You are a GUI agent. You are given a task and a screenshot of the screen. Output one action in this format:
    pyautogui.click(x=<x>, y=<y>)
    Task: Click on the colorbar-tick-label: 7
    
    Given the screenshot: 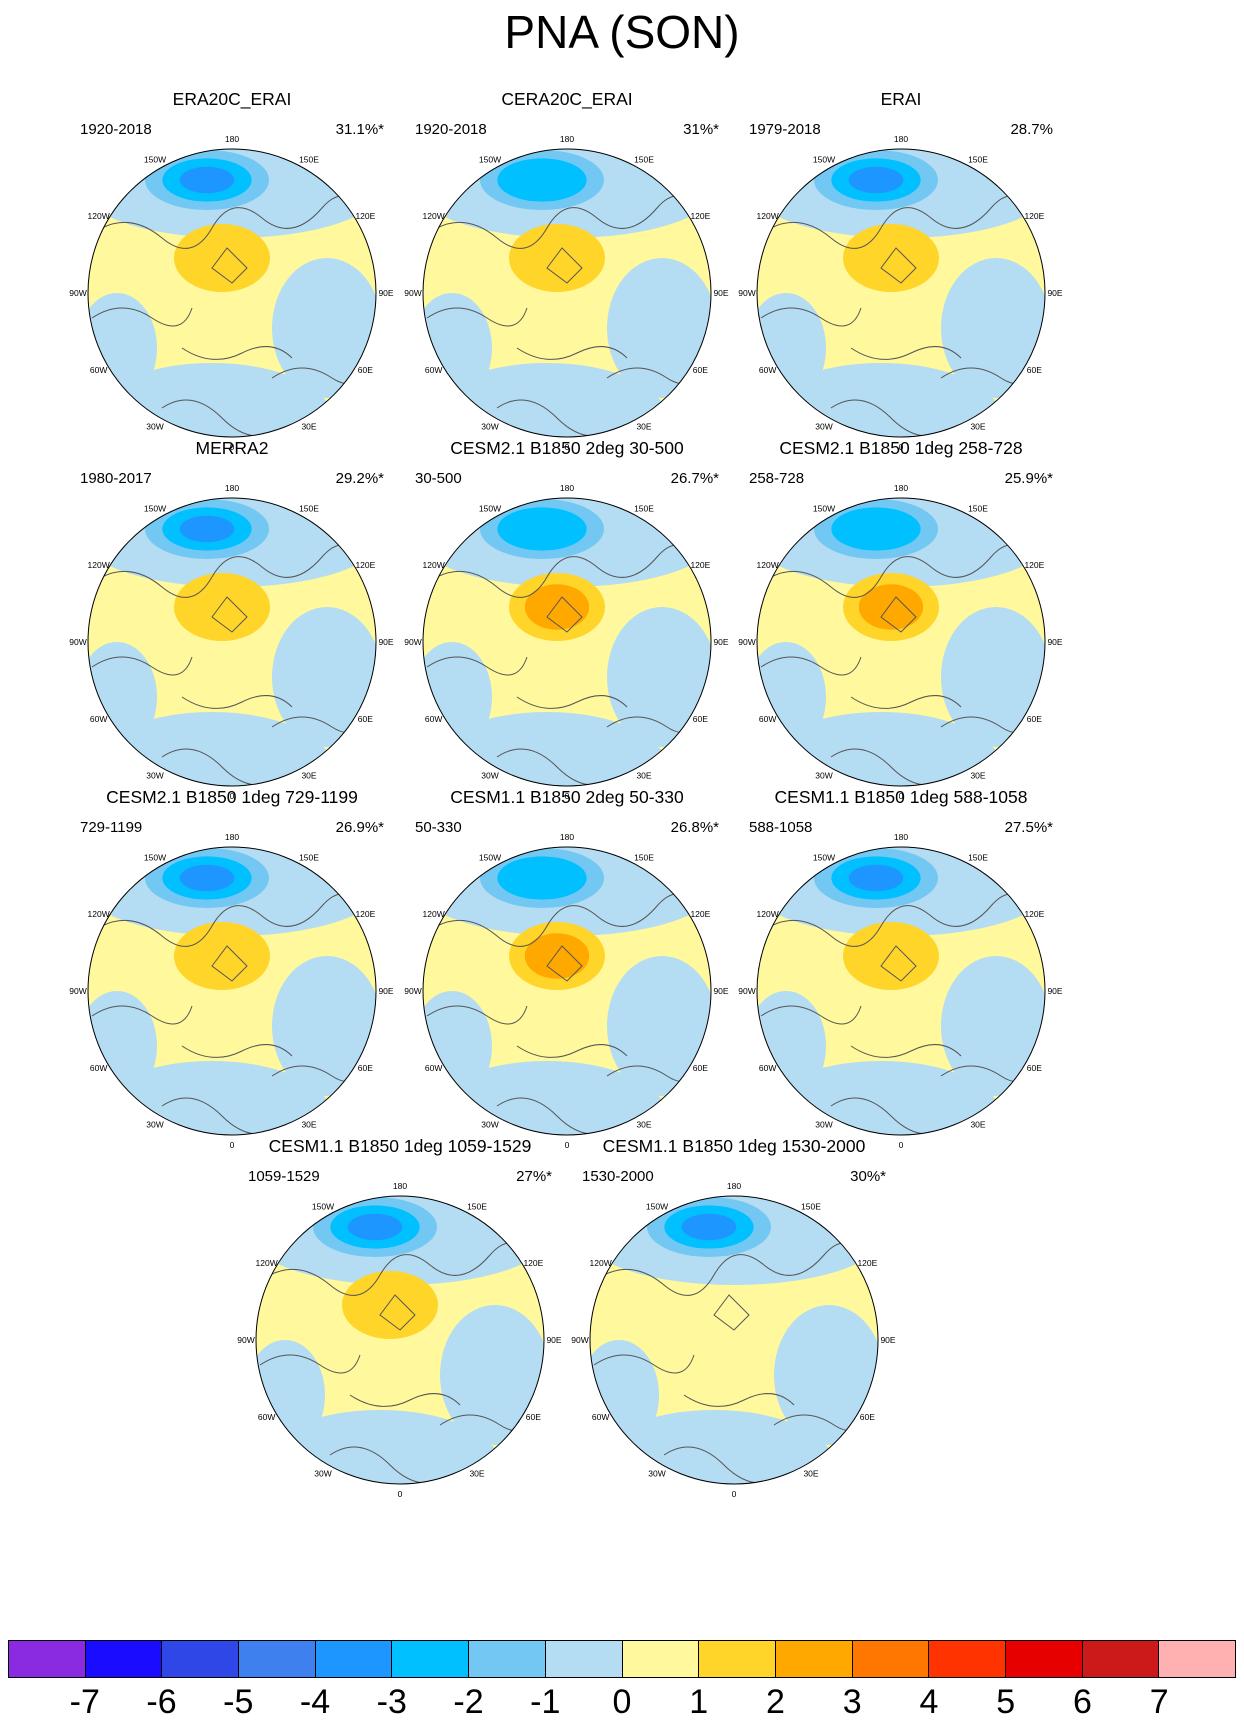 What is the action you would take?
    pyautogui.click(x=1159, y=1702)
    